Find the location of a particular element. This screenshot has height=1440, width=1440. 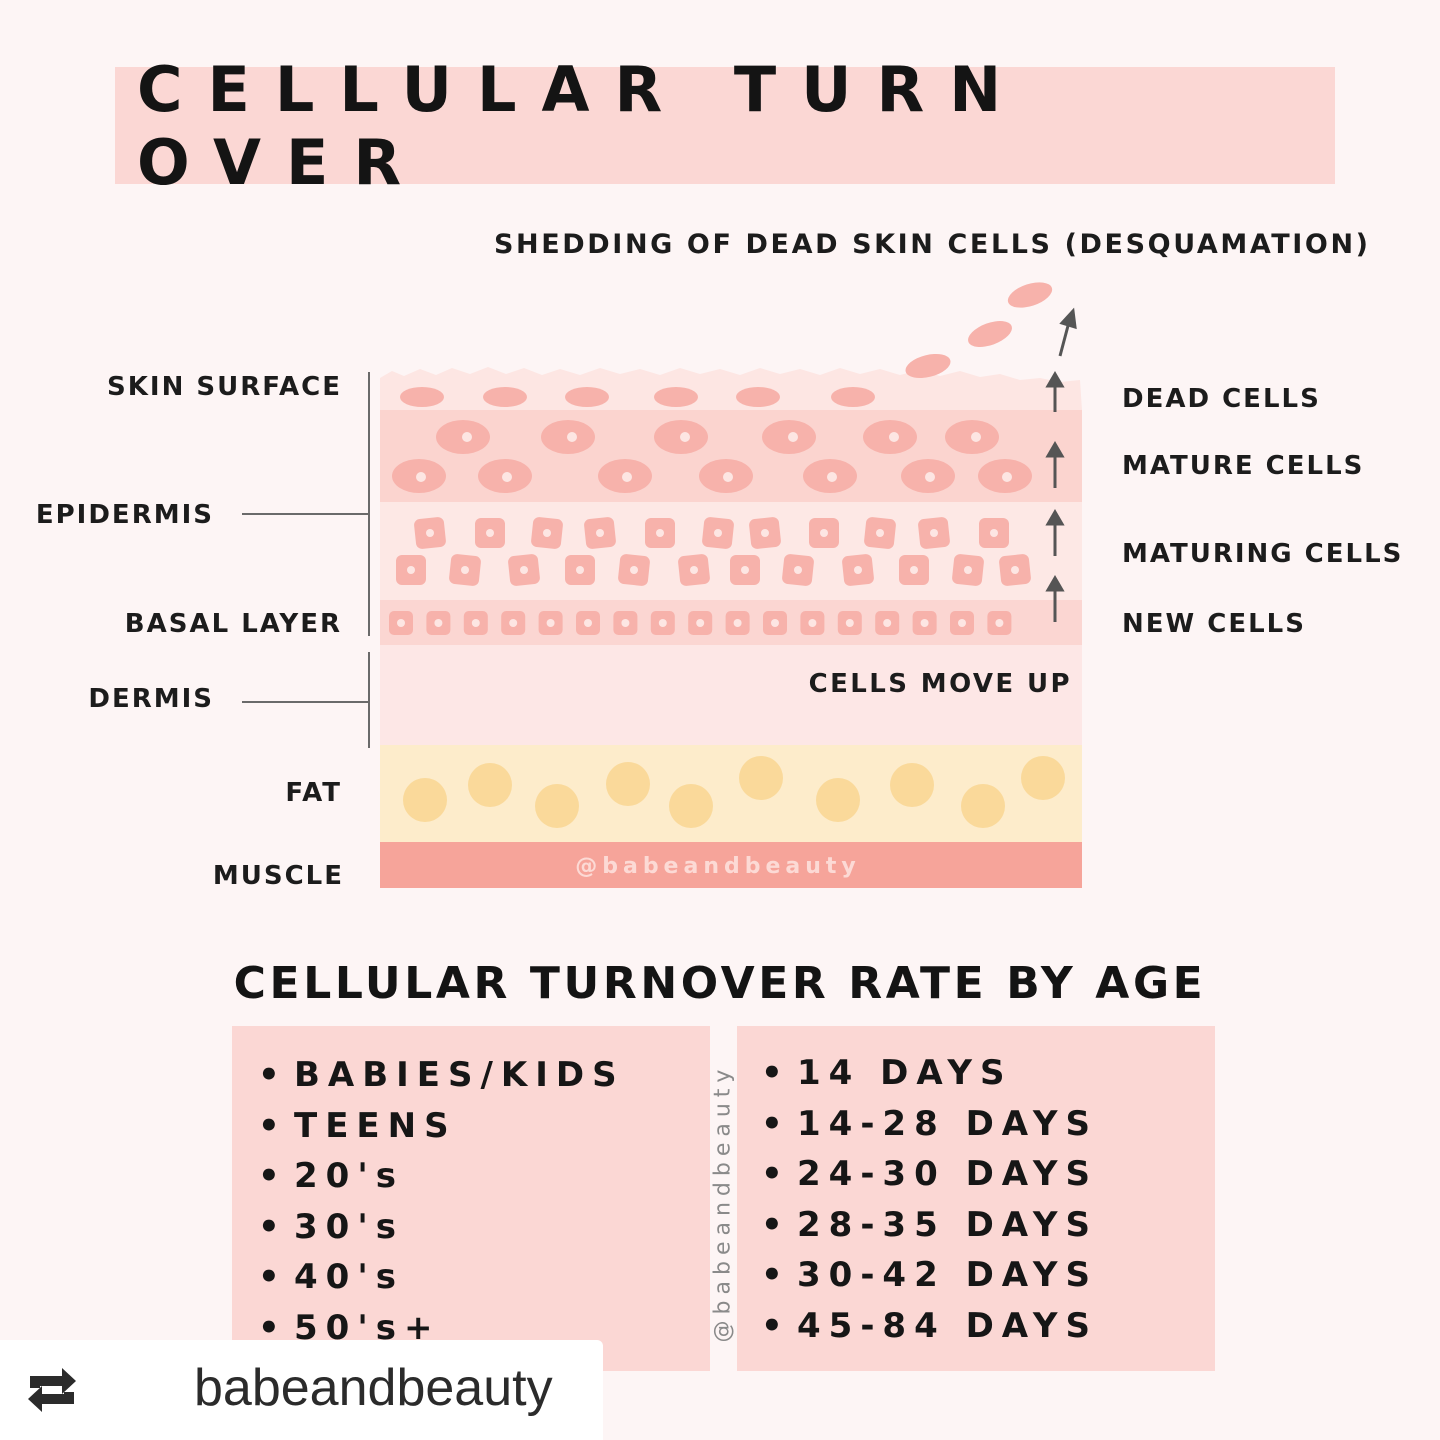

dead-cells-label: DEAD CELLS is located at coordinates (1221, 399).